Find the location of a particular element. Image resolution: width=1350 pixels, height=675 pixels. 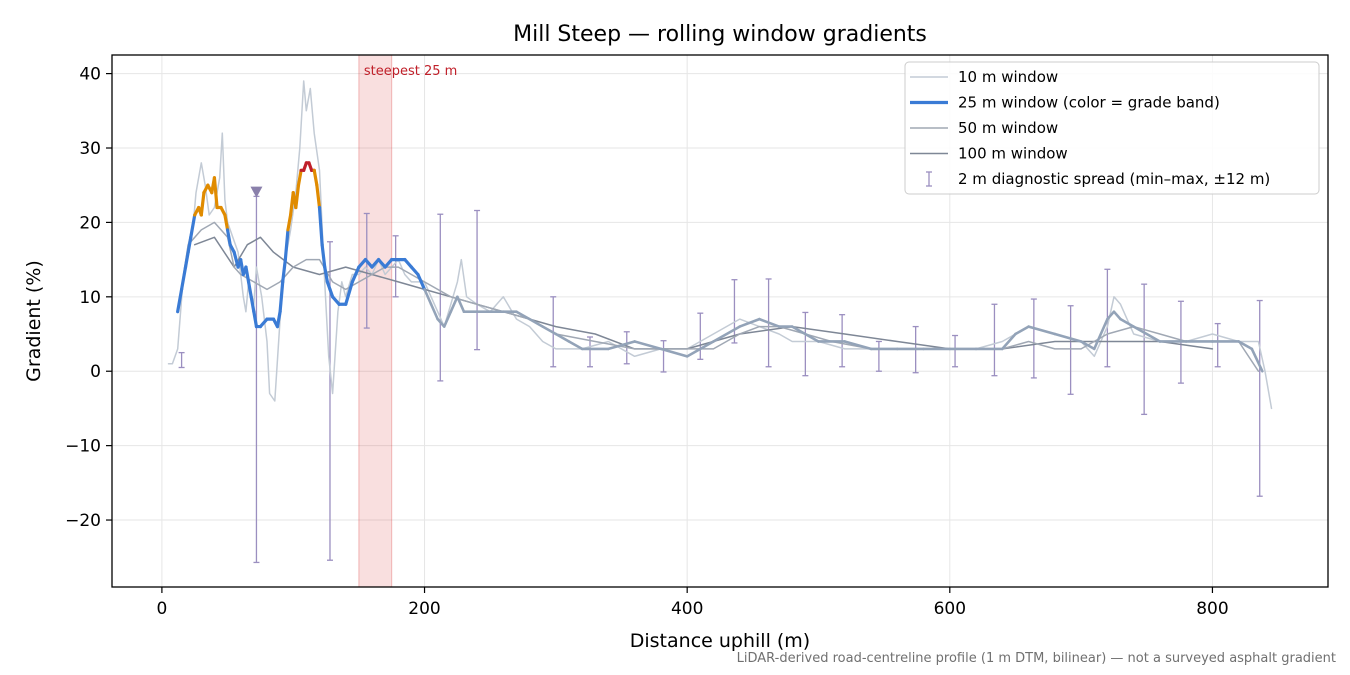

y-tick-label: 40 is located at coordinates (90, 75).